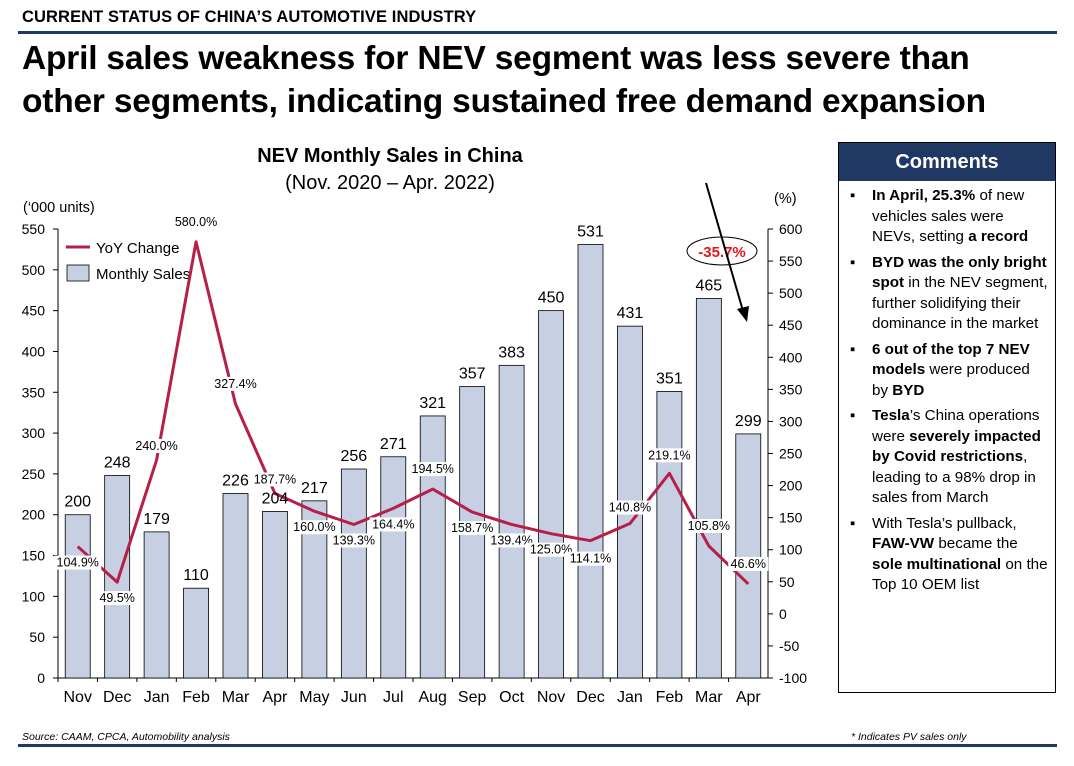  I want to click on y-tick-label: 300, so click(34, 433).